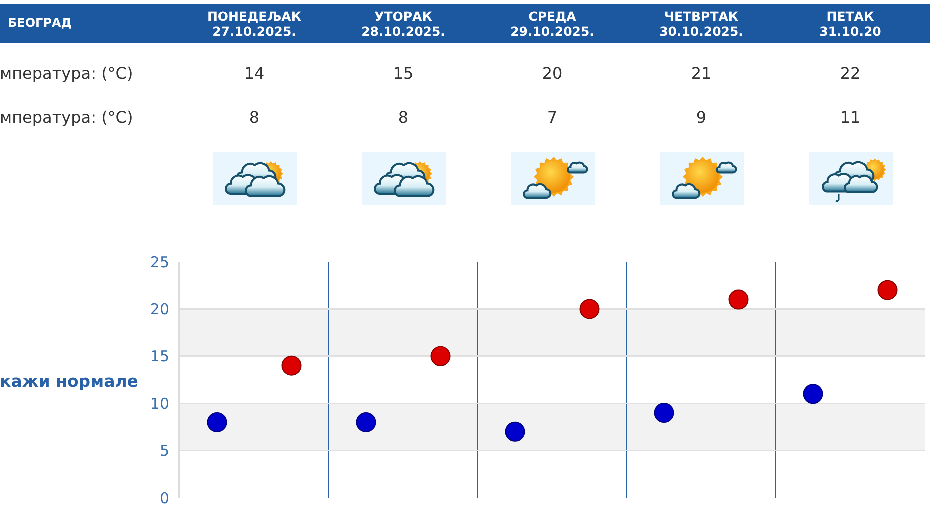 Image resolution: width=930 pixels, height=525 pixels. I want to click on text: УТОРАК 28.10.2025., so click(404, 23).